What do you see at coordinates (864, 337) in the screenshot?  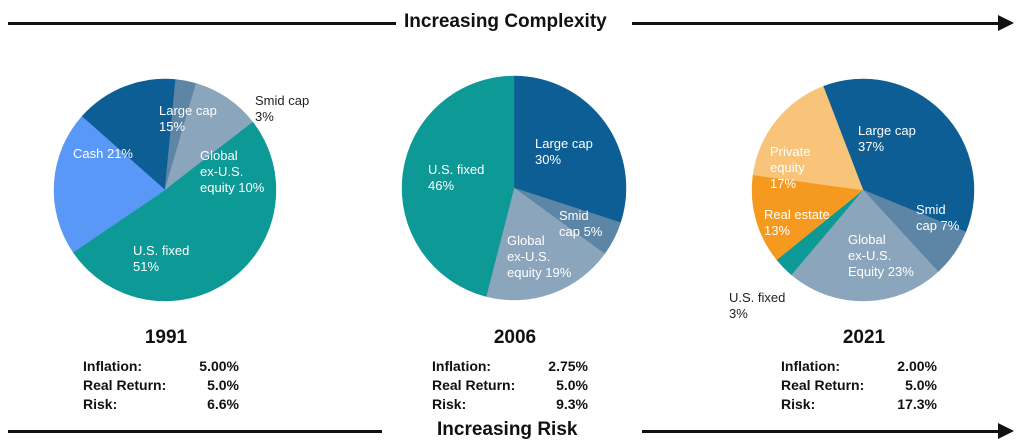 I see `year-title-2021: 2021` at bounding box center [864, 337].